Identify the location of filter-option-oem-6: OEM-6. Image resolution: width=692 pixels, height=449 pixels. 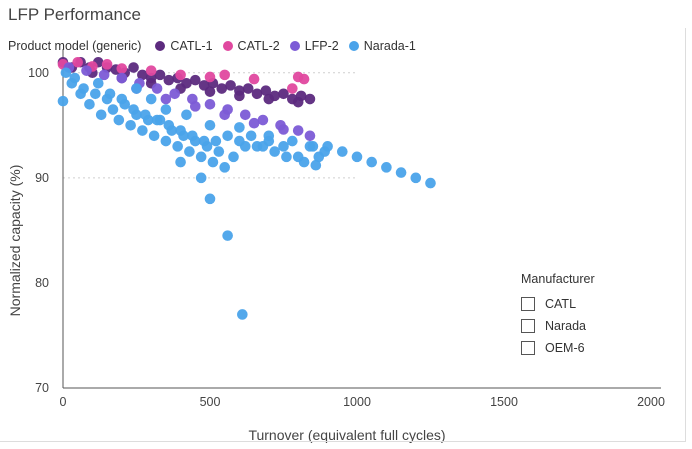
(558, 348).